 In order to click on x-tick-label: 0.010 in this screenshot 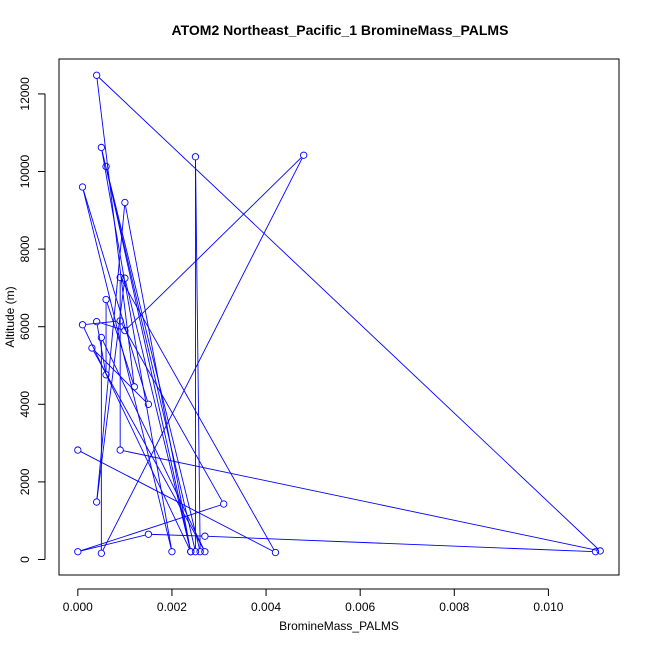, I will do `click(548, 607)`.